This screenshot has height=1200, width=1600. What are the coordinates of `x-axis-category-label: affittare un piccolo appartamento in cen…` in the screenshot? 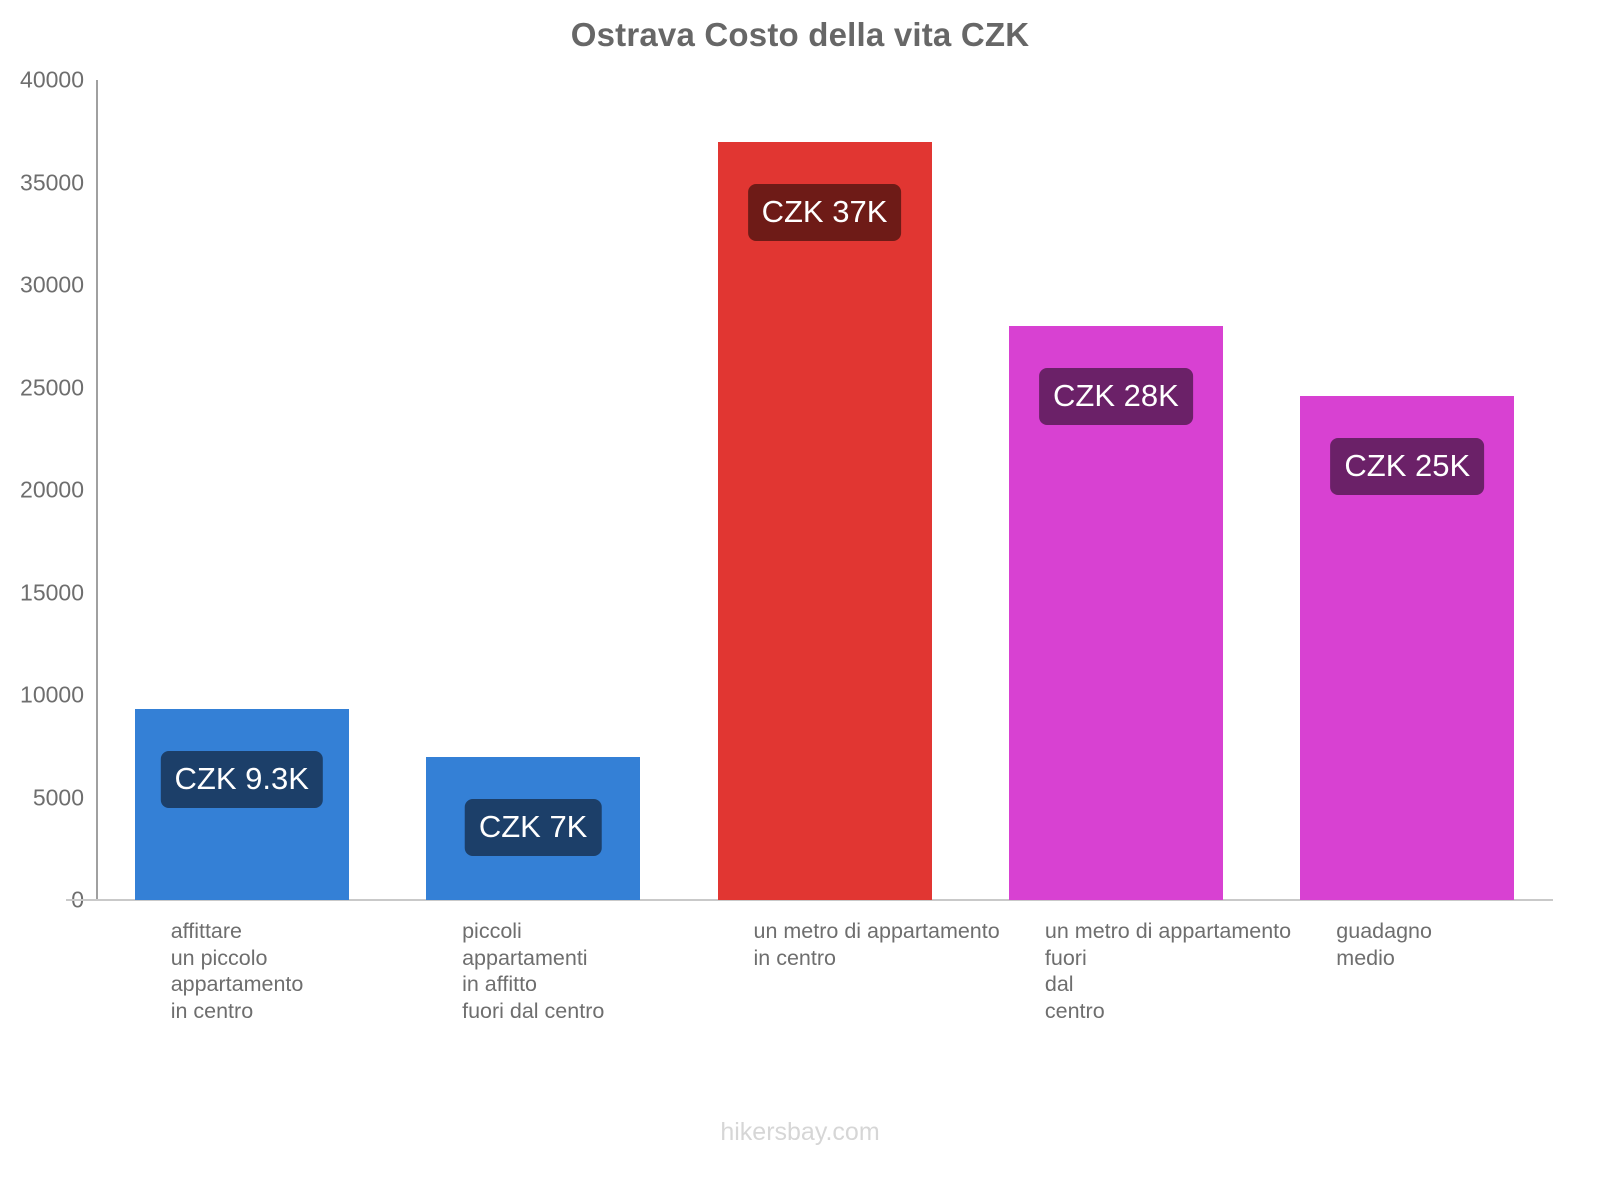 It's located at (237, 971).